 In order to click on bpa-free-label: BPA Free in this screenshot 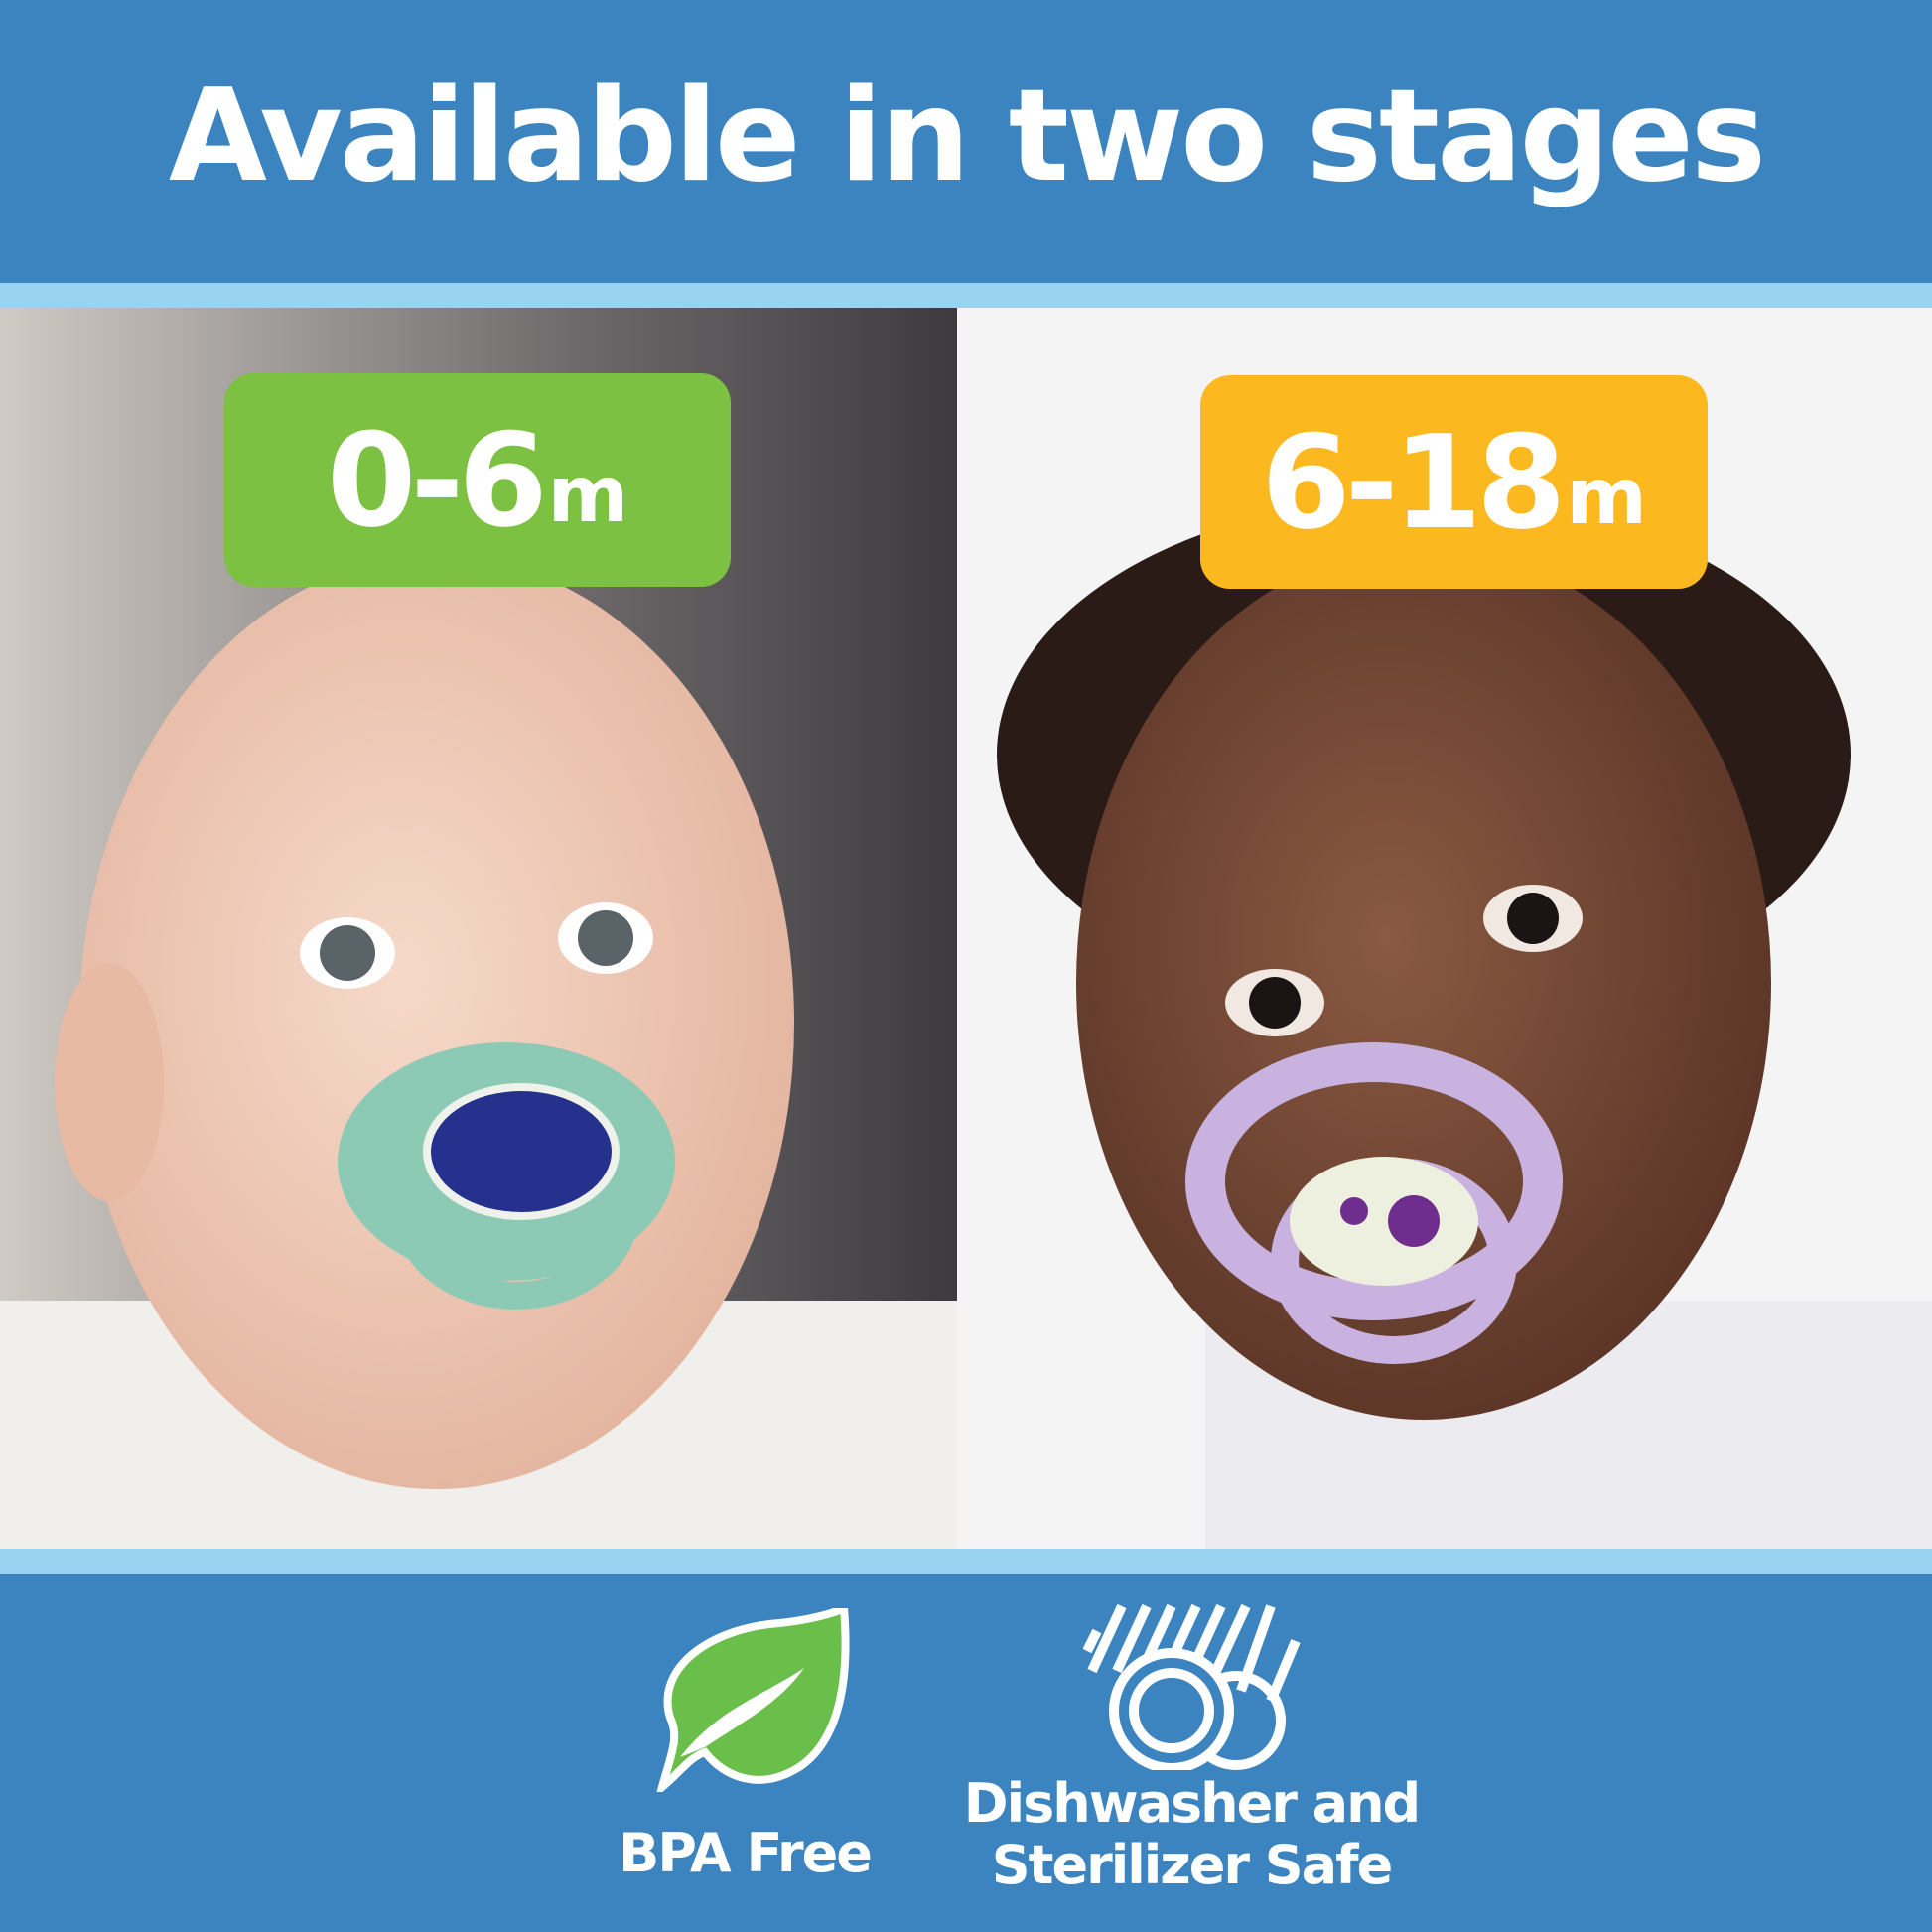, I will do `click(746, 1853)`.